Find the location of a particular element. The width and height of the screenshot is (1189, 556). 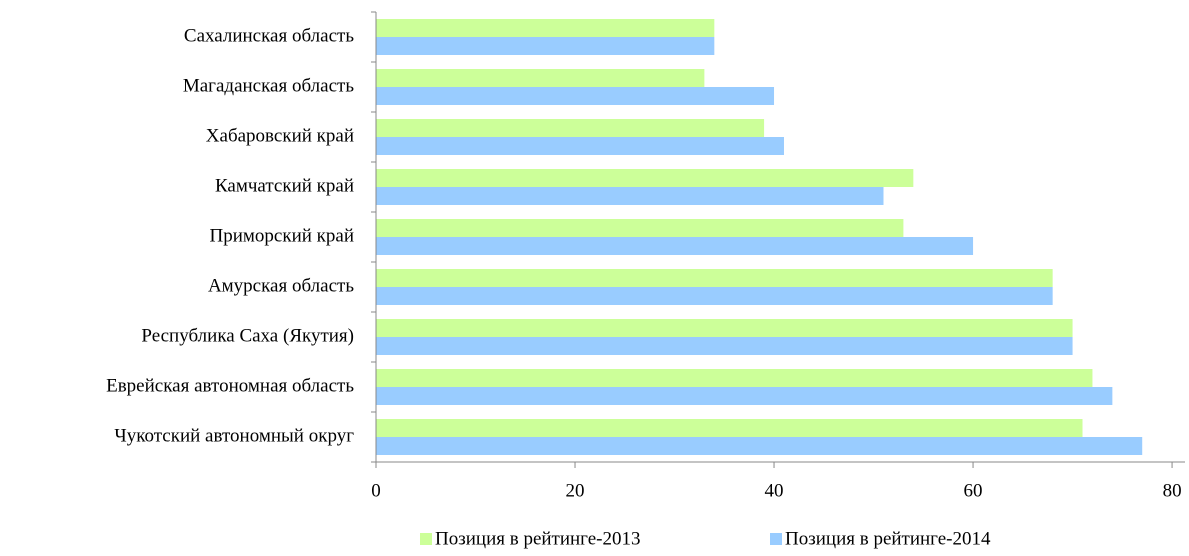

y-tick-label: Еврейская автономная область is located at coordinates (230, 385).